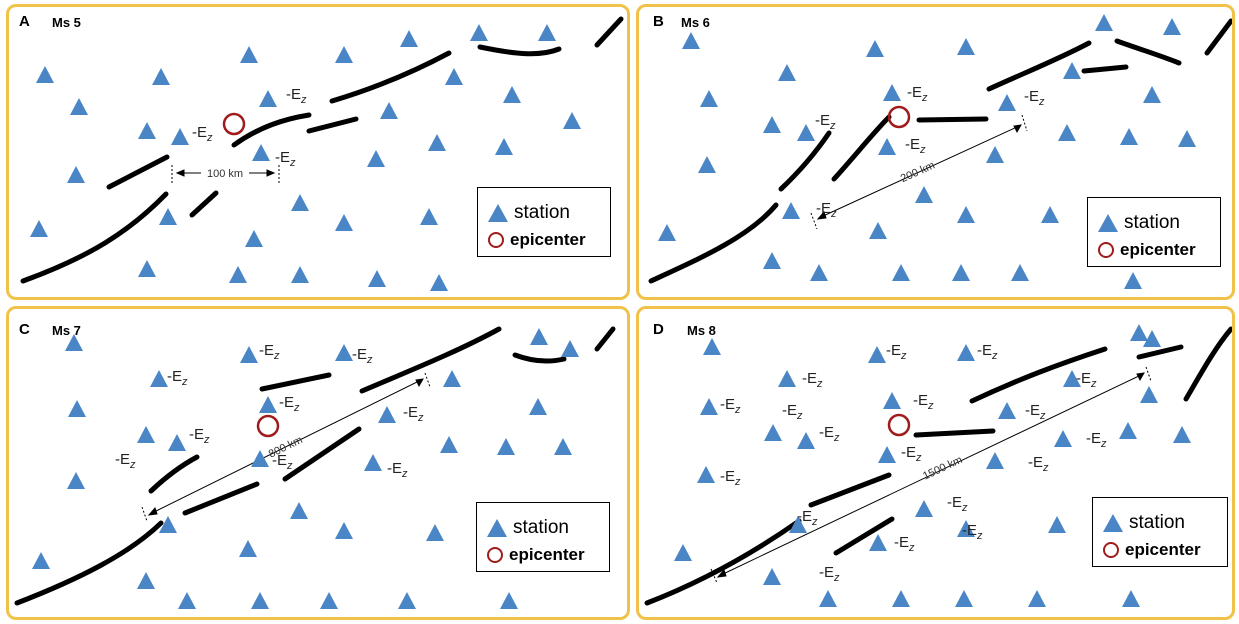 This screenshot has width=1239, height=624. I want to click on panel-c-magnitude: Ms 7, so click(66, 330).